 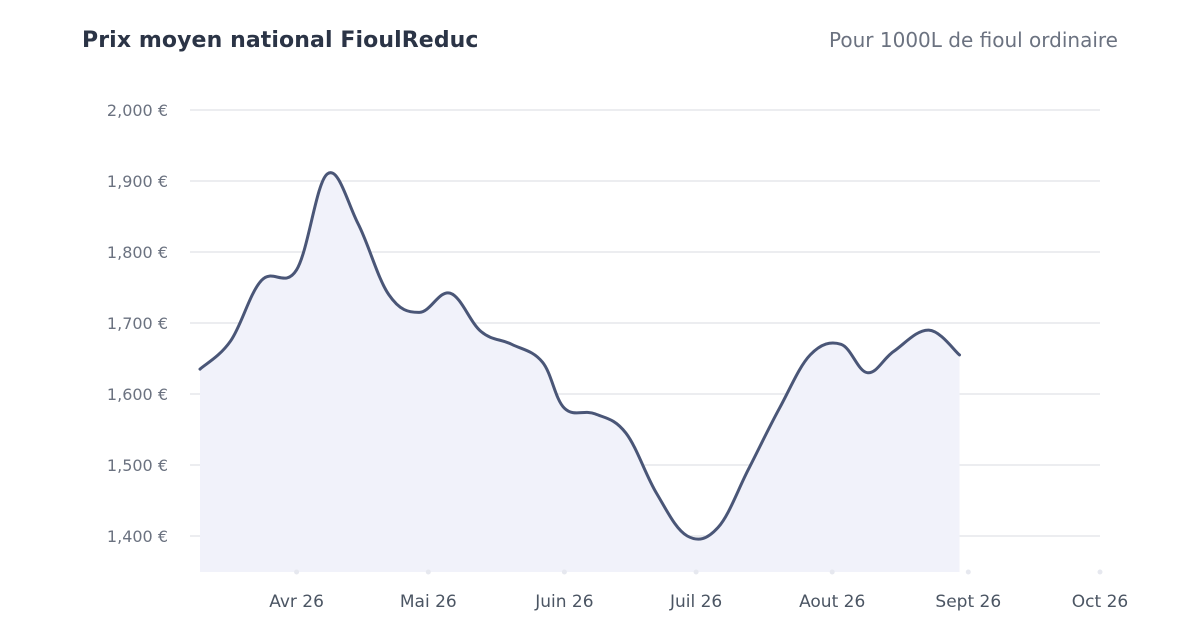 I want to click on y-tick-label: 2,000 €, so click(x=137, y=110).